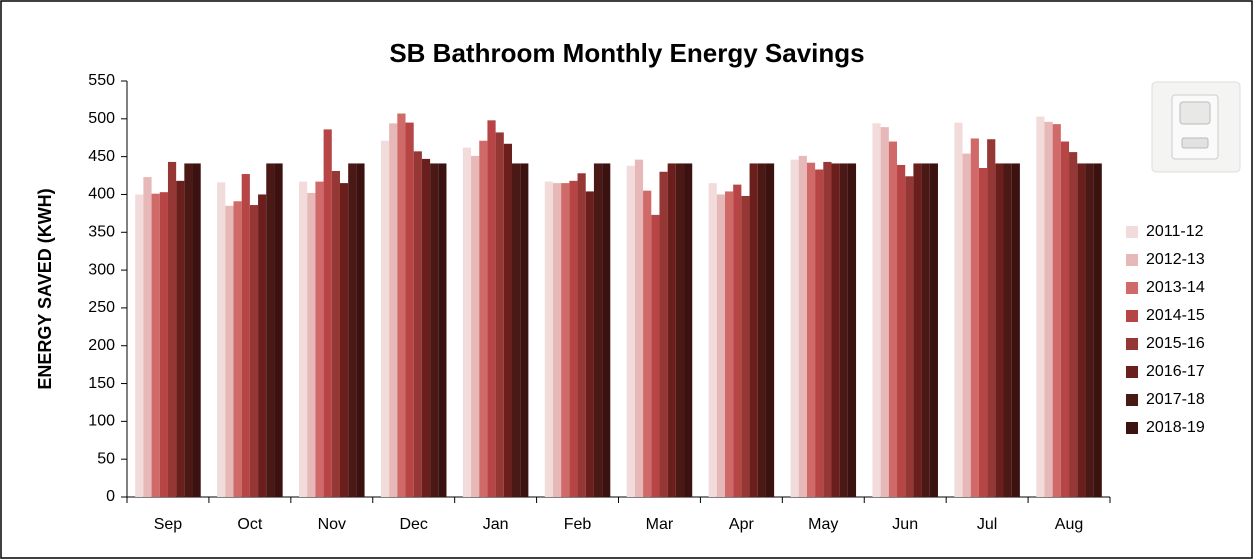  What do you see at coordinates (101, 194) in the screenshot?
I see `y-tick-label: 400` at bounding box center [101, 194].